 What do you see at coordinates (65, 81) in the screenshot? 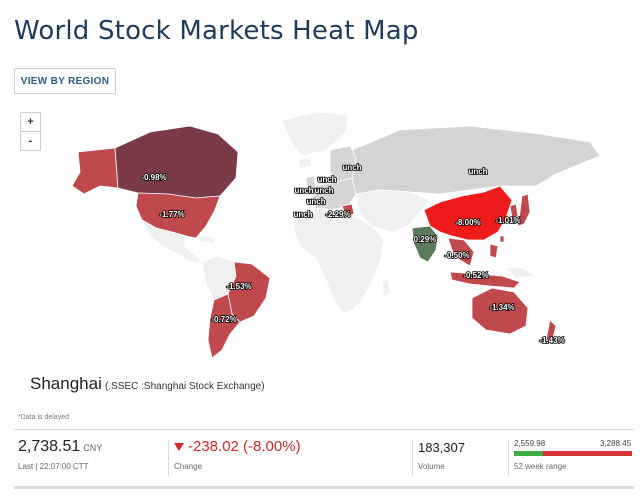
I see `view-by-region-button: VIEW BY REGION` at bounding box center [65, 81].